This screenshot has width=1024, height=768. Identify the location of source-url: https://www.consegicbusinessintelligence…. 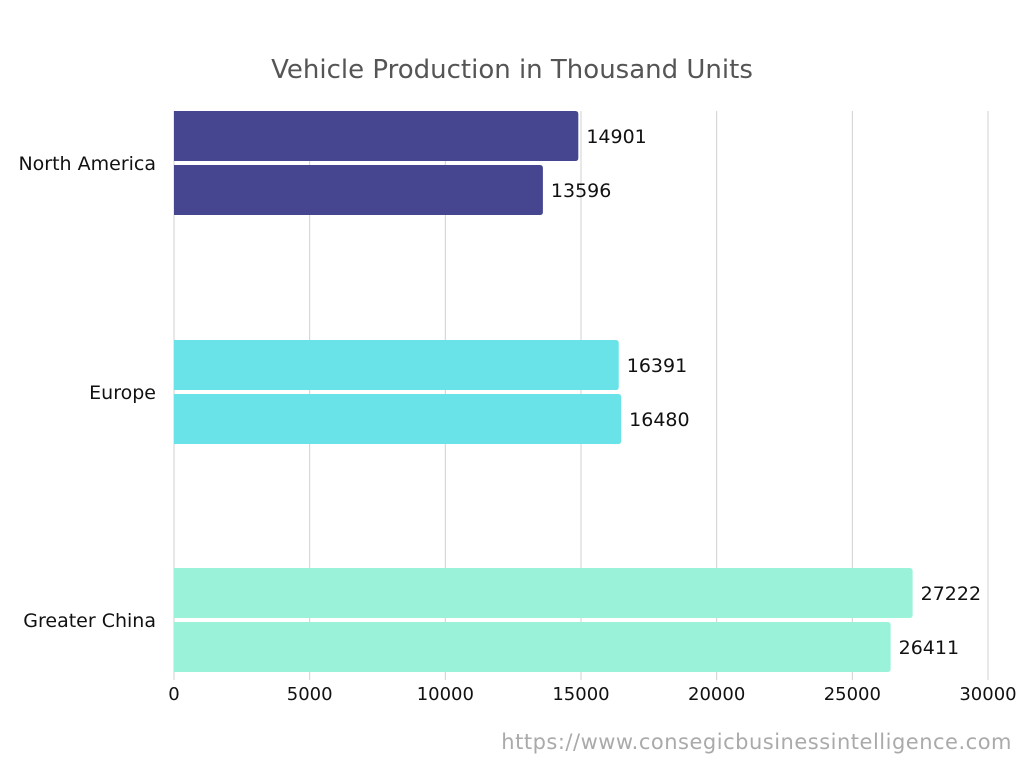
(756, 742).